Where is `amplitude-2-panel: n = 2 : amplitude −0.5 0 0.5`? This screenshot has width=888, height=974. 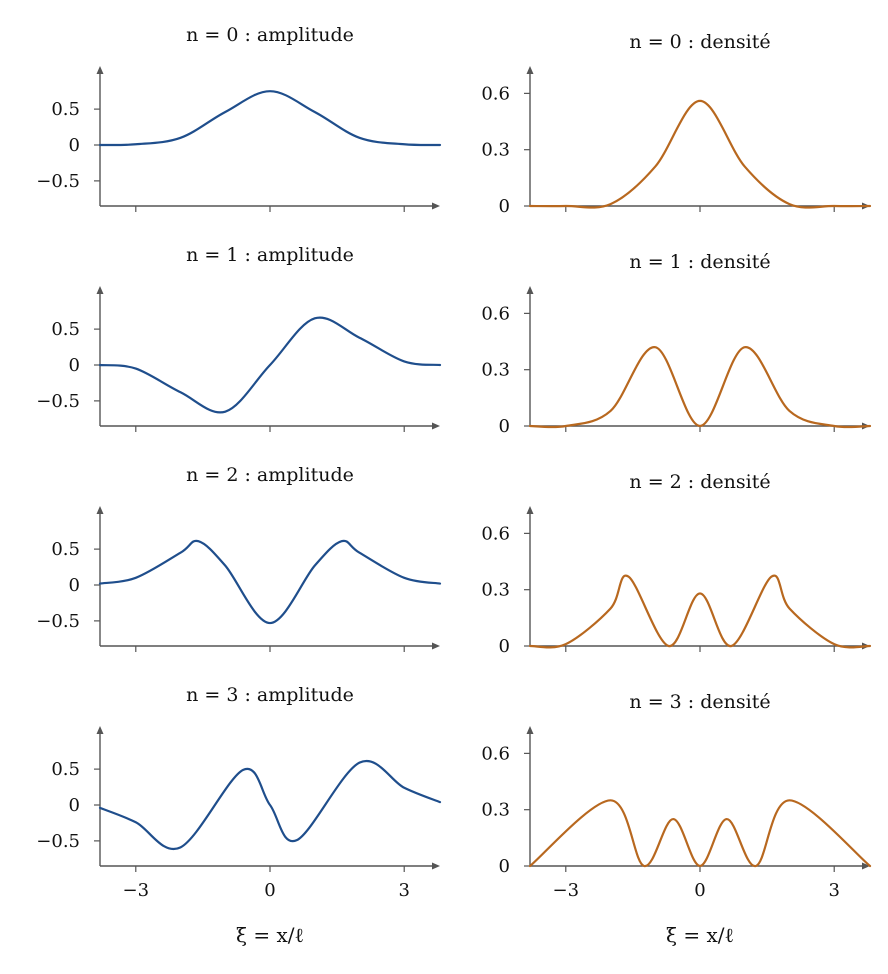 amplitude-2-panel: n = 2 : amplitude −0.5 0 0.5 is located at coordinates (239, 558).